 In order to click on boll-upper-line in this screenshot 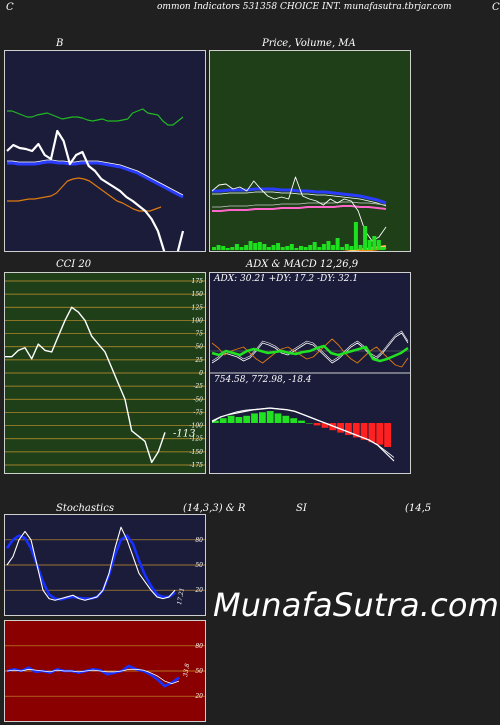, I will do `click(95, 117)`.